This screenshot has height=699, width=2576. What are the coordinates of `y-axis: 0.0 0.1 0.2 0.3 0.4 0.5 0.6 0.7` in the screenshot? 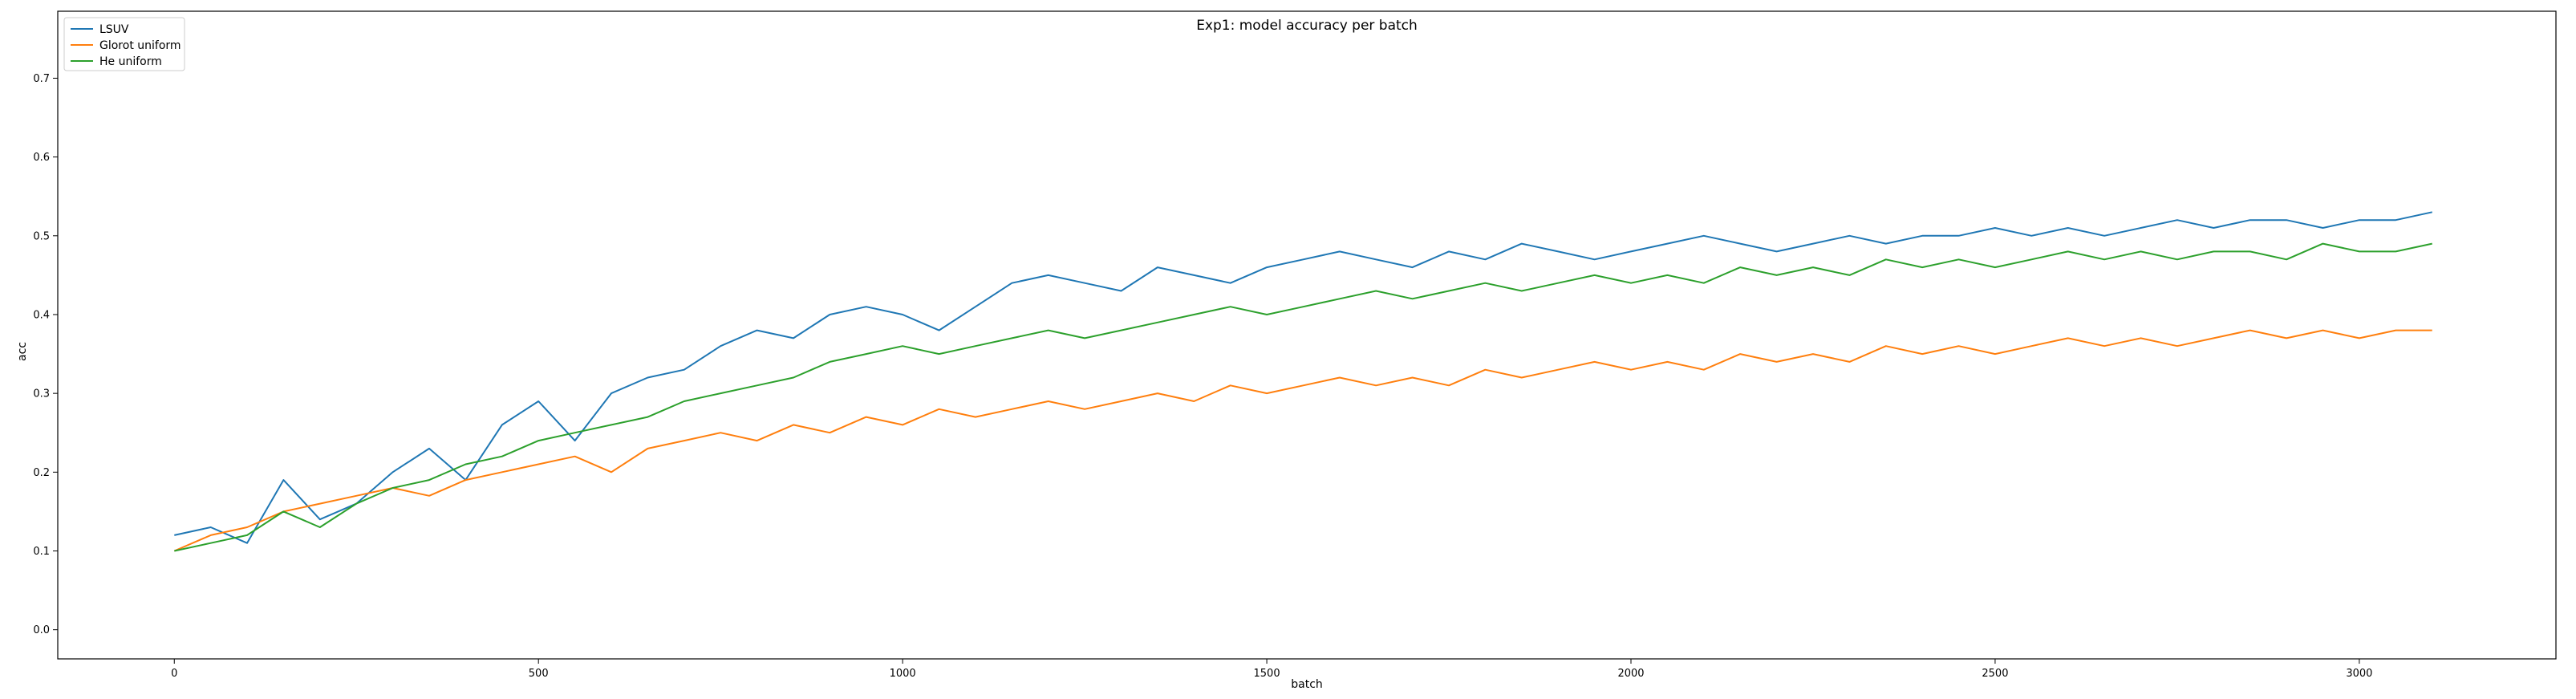 It's located at (45, 354).